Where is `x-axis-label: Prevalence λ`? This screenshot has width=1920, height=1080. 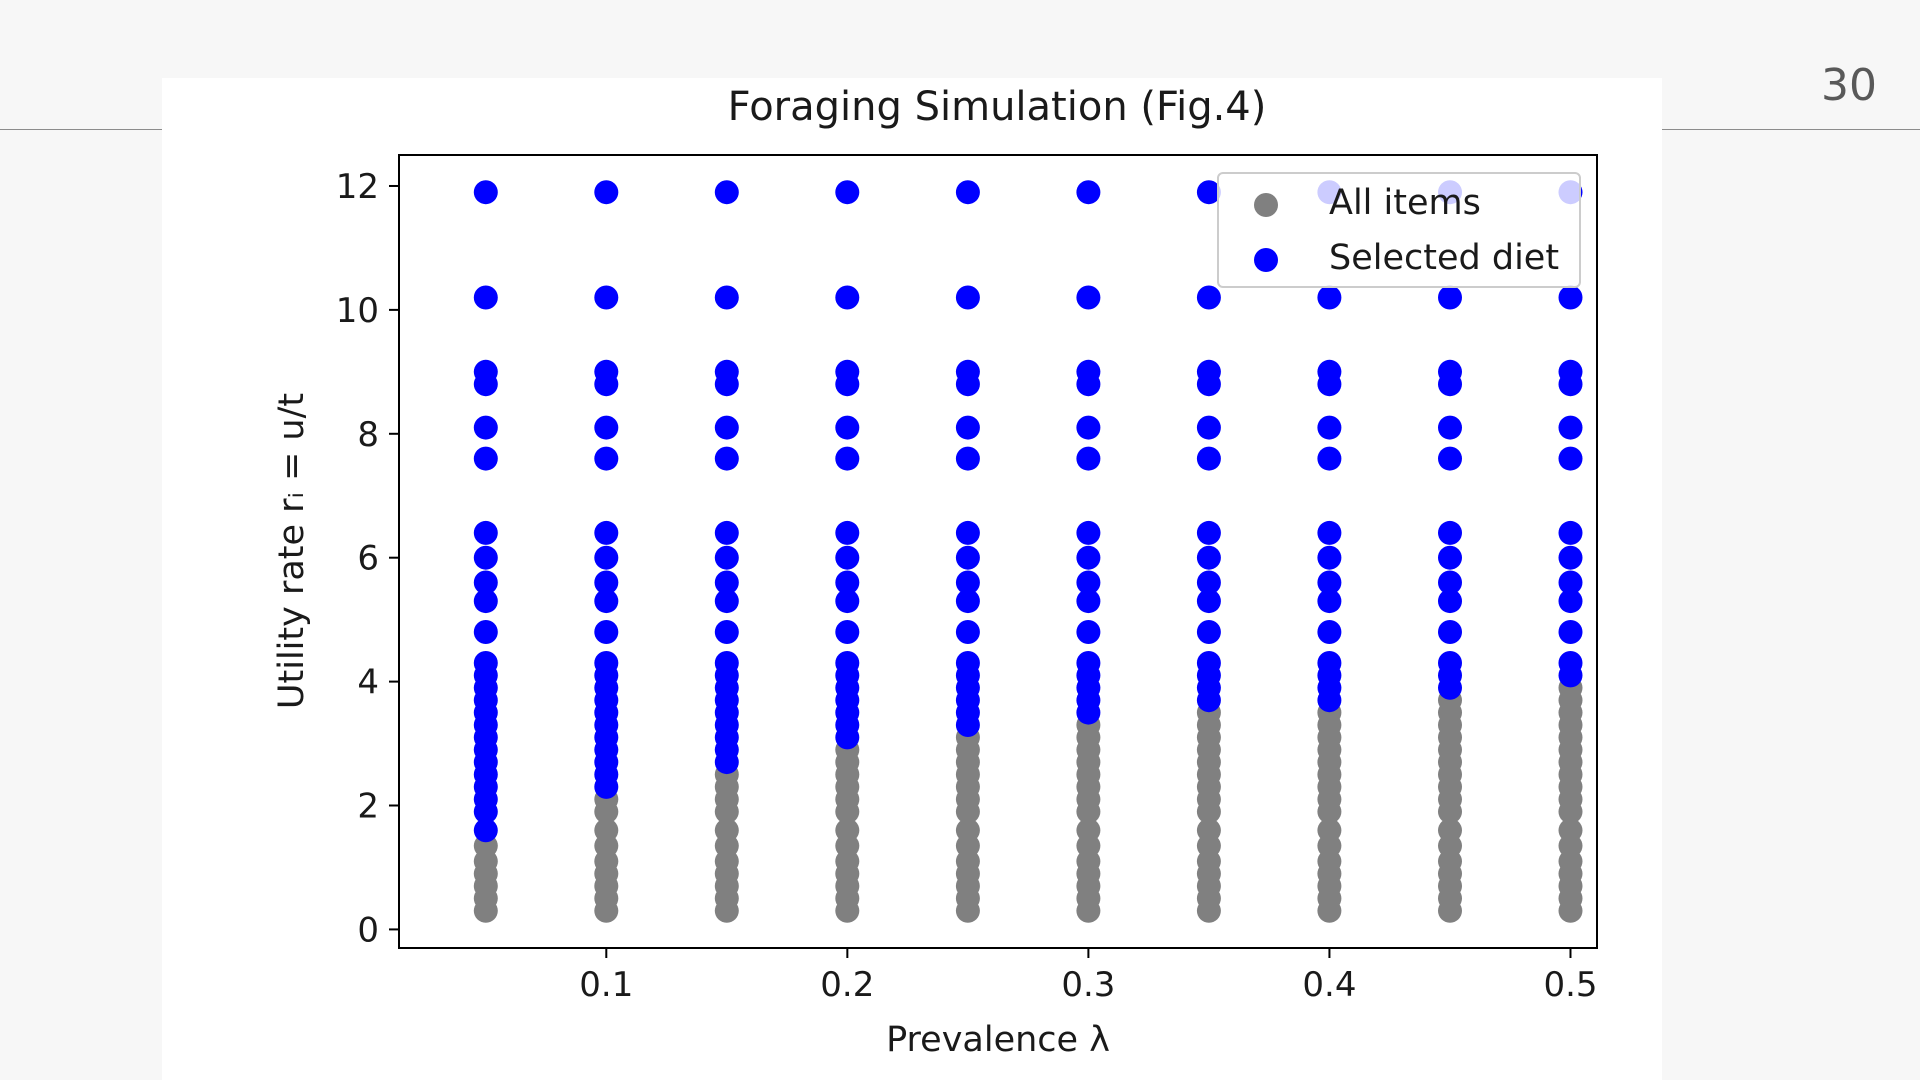
x-axis-label: Prevalence λ is located at coordinates (998, 1040).